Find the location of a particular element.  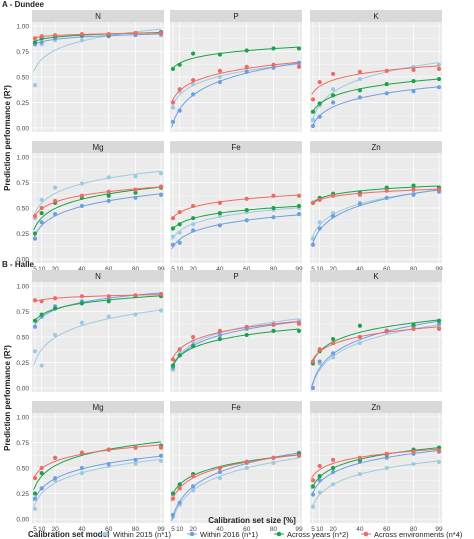

panel-k: K is located at coordinates (376, 331).